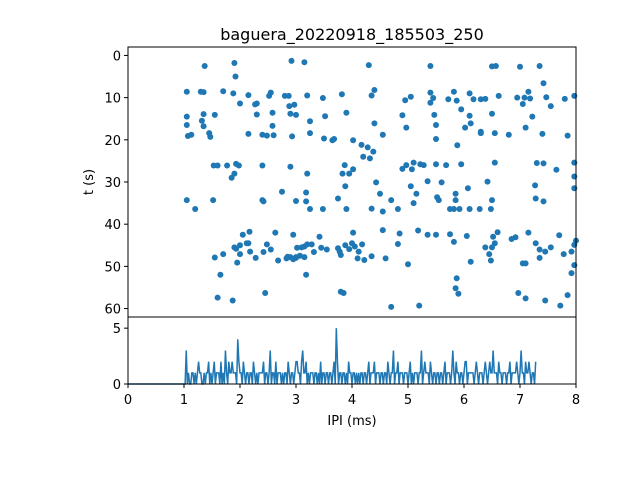 The image size is (640, 480). What do you see at coordinates (351, 421) in the screenshot?
I see `x-axis-label: IPI (ms)` at bounding box center [351, 421].